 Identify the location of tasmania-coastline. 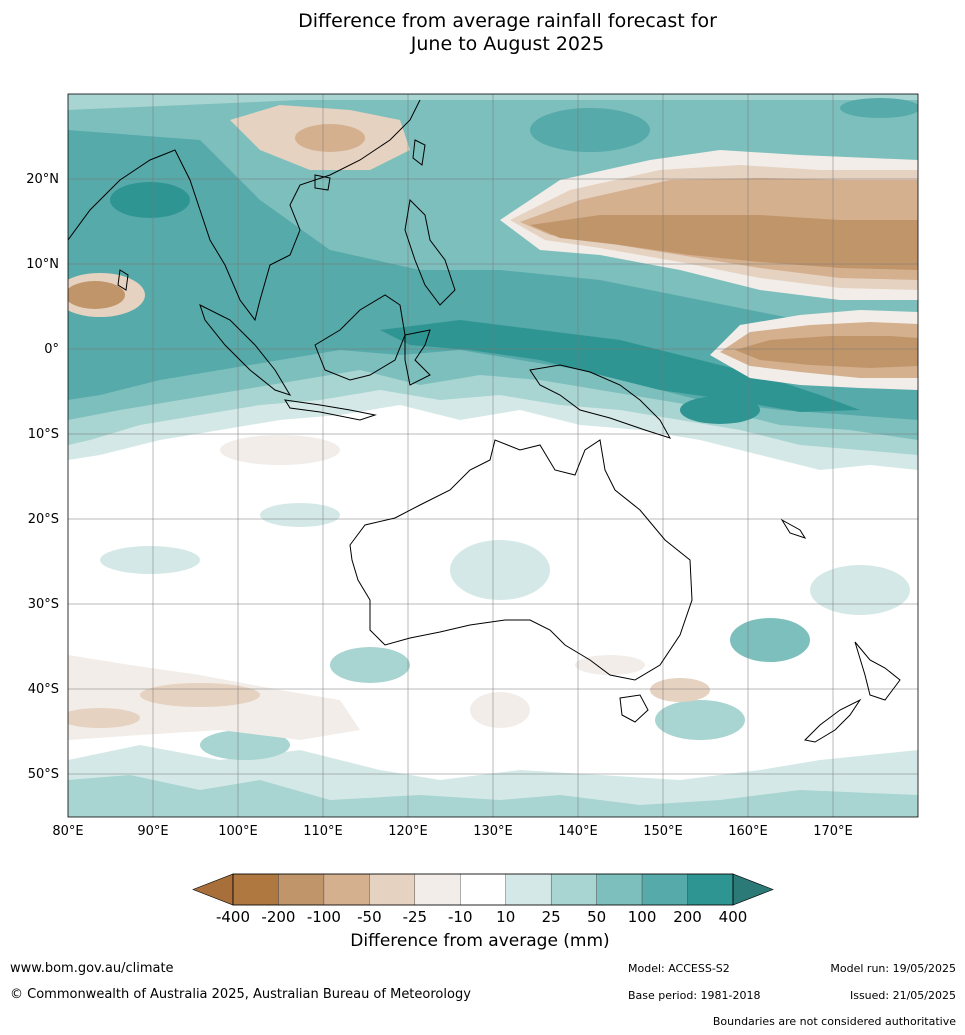
(634, 708).